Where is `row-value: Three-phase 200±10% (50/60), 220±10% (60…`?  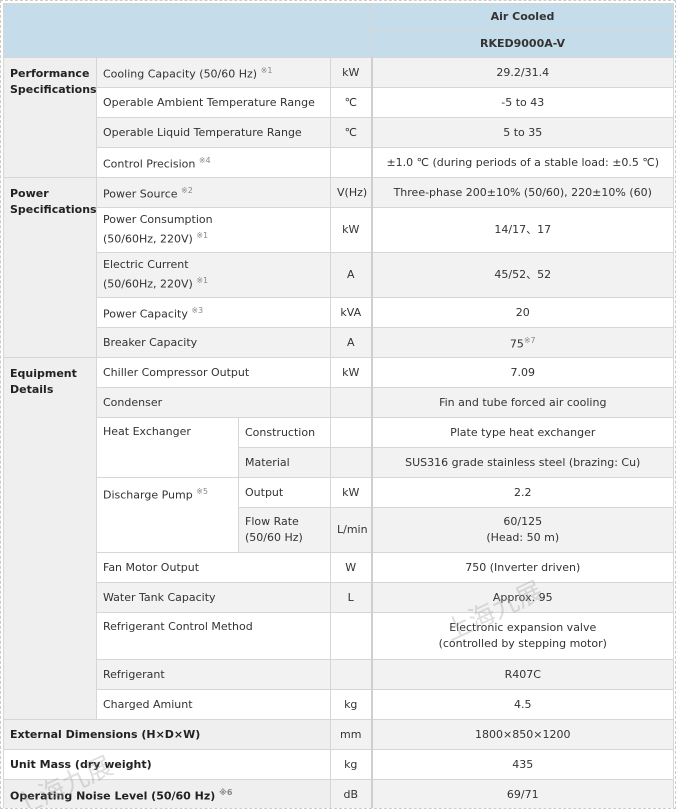
row-value: Three-phase 200±10% (50/60), 220±10% (60… is located at coordinates (522, 192).